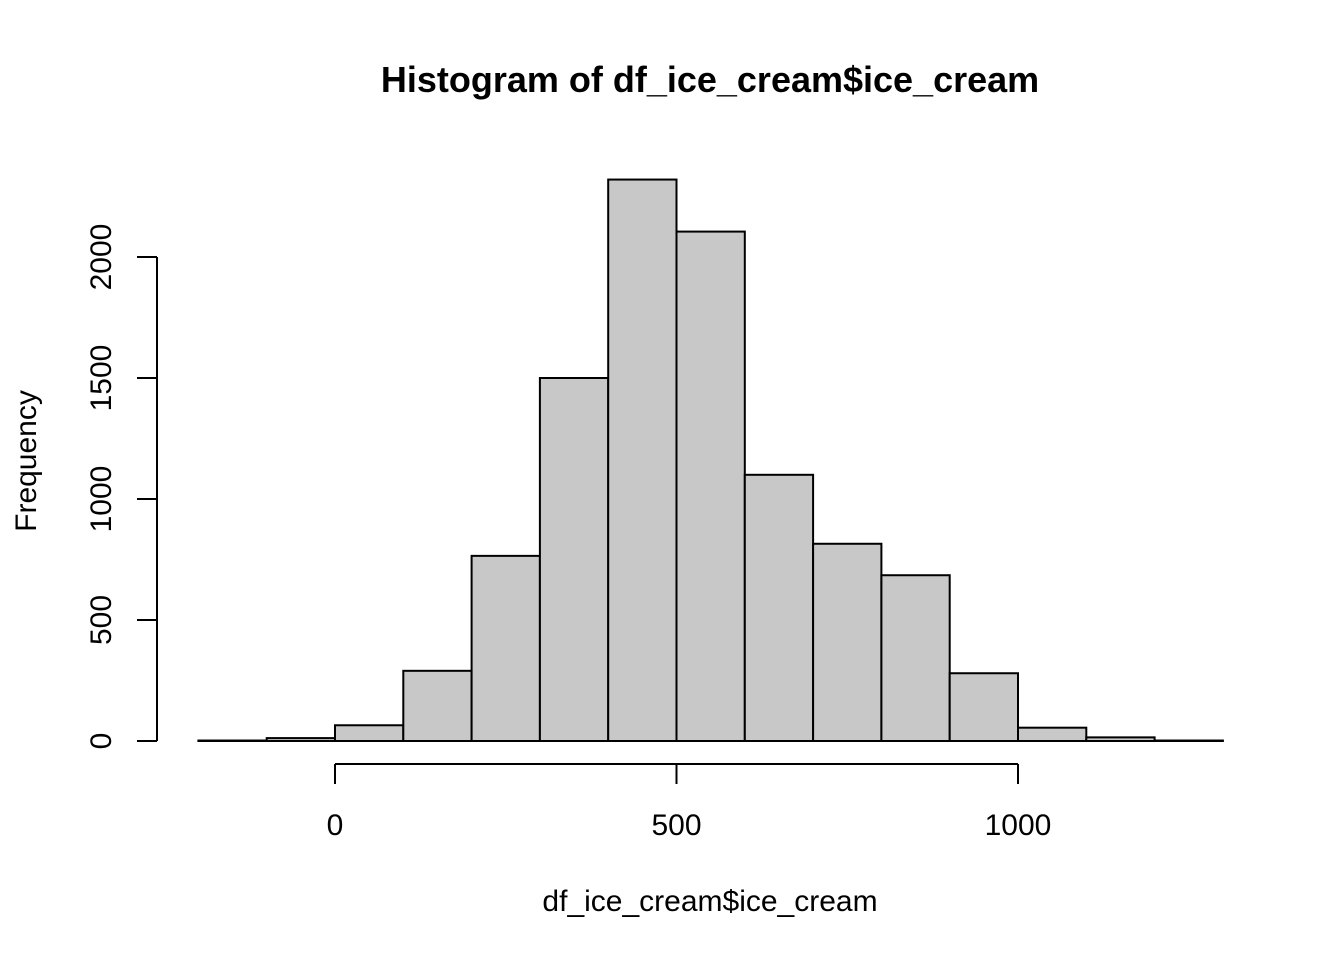 The width and height of the screenshot is (1344, 960). I want to click on y-axis: 0 500 1000 1500 2000, so click(121, 487).